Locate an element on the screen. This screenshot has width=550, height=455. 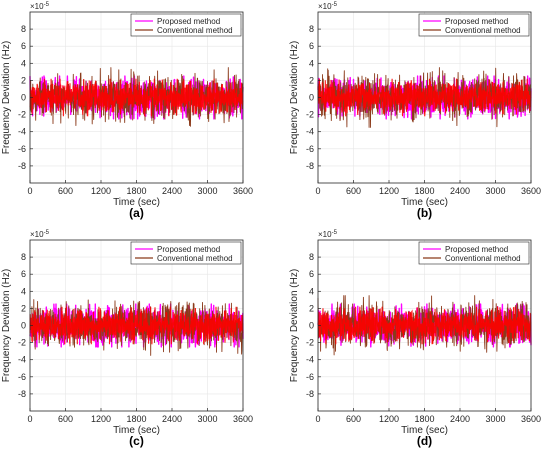
series-line is located at coordinates (136, 327).